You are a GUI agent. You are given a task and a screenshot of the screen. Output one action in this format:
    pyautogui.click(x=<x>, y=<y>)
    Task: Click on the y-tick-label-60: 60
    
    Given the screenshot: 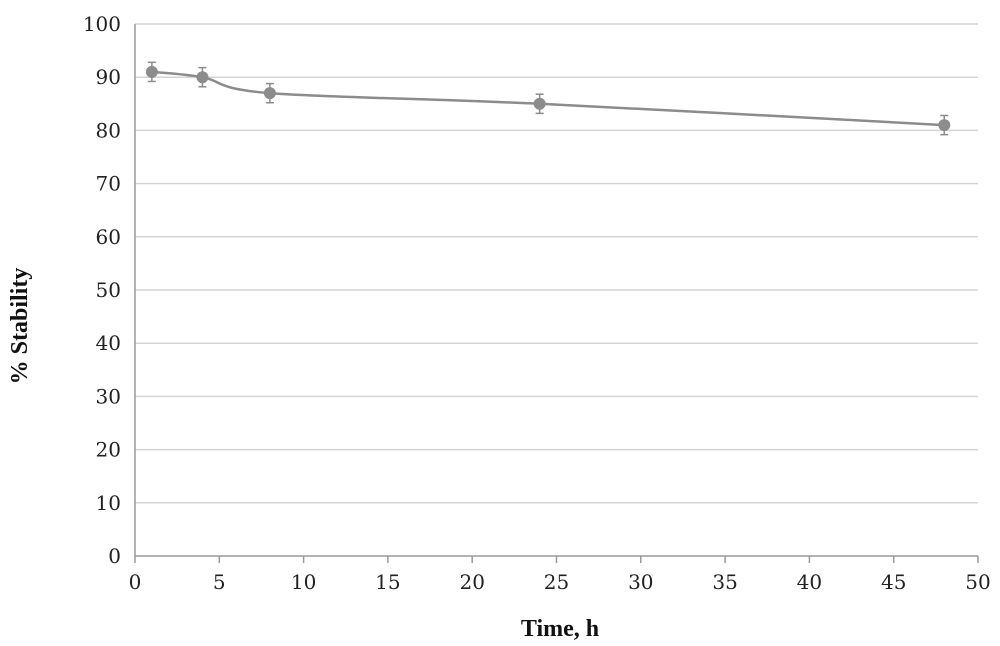 What is the action you would take?
    pyautogui.click(x=108, y=237)
    